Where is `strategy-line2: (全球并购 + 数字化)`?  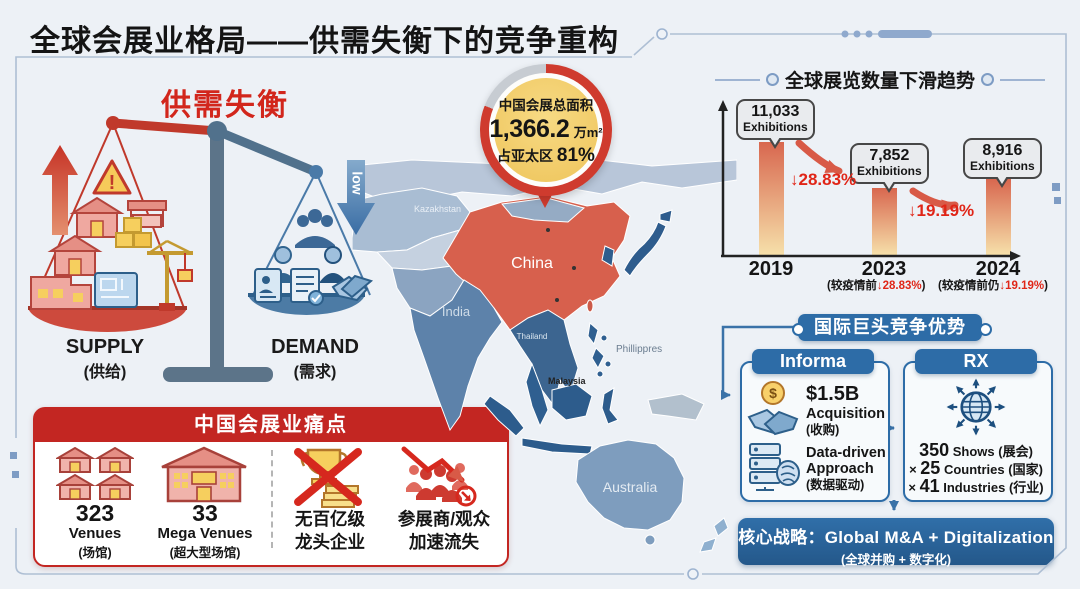
strategy-line2: (全球并购 + 数字化) is located at coordinates (896, 560).